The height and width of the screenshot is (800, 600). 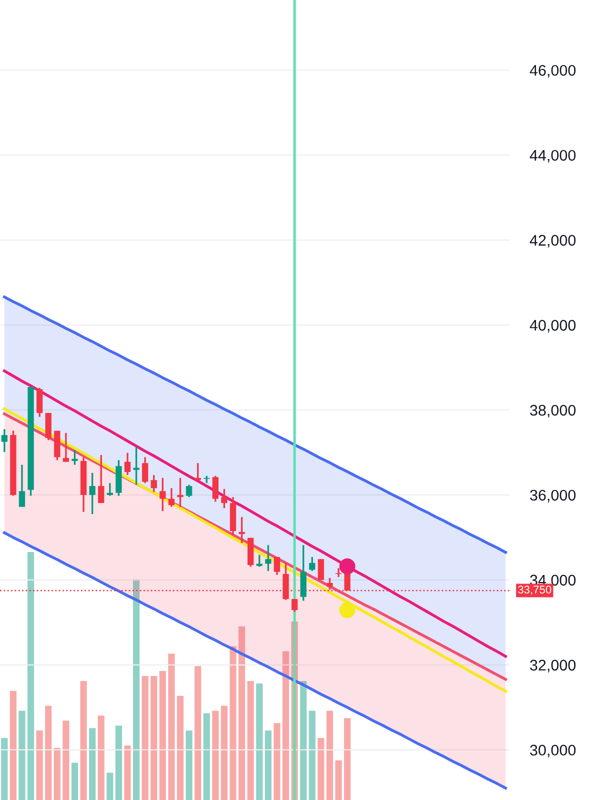 What do you see at coordinates (553, 326) in the screenshot?
I see `y-tick-label: 40,000` at bounding box center [553, 326].